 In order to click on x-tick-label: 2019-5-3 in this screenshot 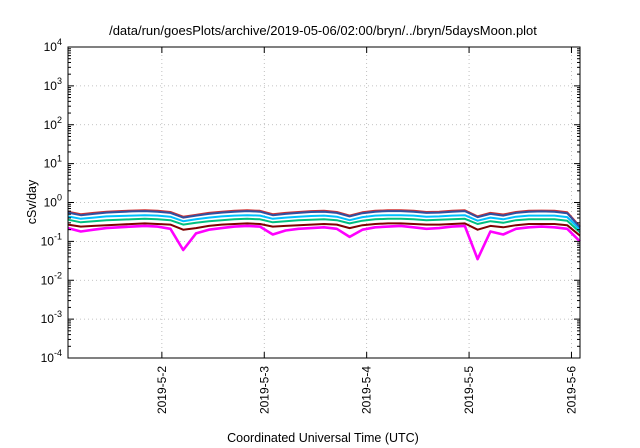, I will do `click(264, 390)`.